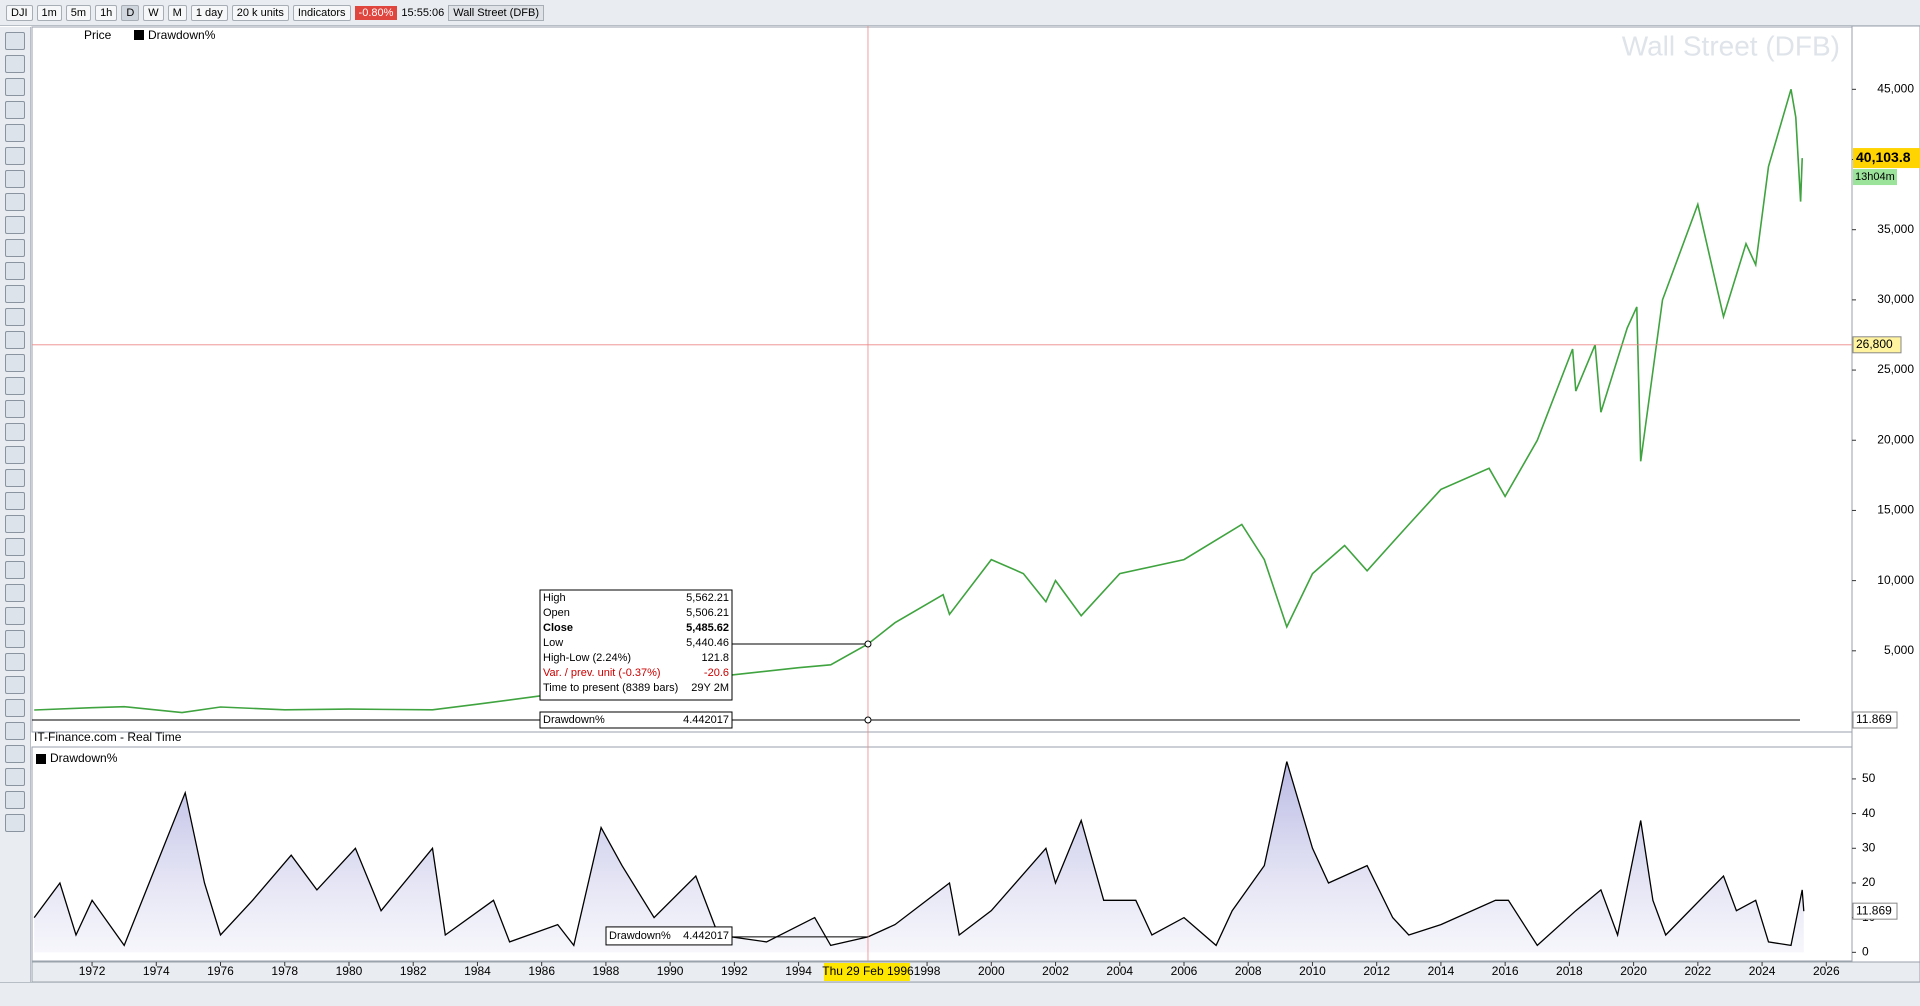 The height and width of the screenshot is (1006, 1920). Describe the element at coordinates (108, 737) in the screenshot. I see `source: IT-Finance.com - Real Time` at that location.